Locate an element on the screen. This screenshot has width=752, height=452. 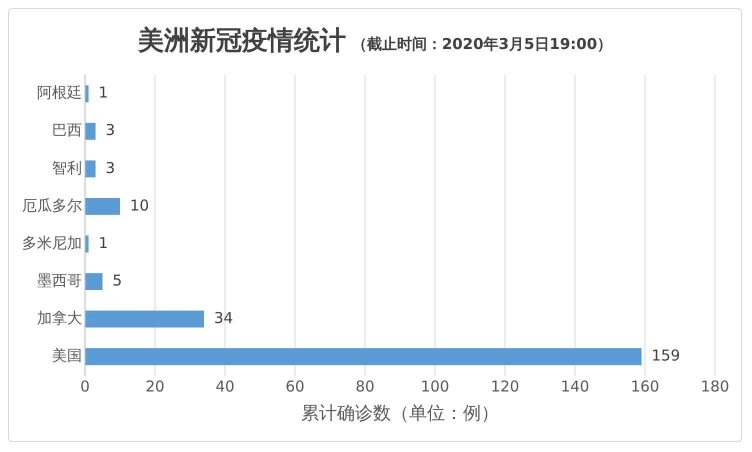
data-label: 5 is located at coordinates (117, 280).